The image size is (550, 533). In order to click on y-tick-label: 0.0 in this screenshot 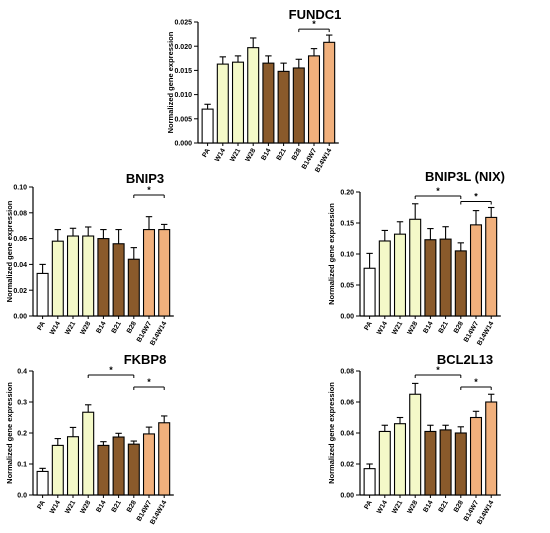, I will do `click(22, 496)`.